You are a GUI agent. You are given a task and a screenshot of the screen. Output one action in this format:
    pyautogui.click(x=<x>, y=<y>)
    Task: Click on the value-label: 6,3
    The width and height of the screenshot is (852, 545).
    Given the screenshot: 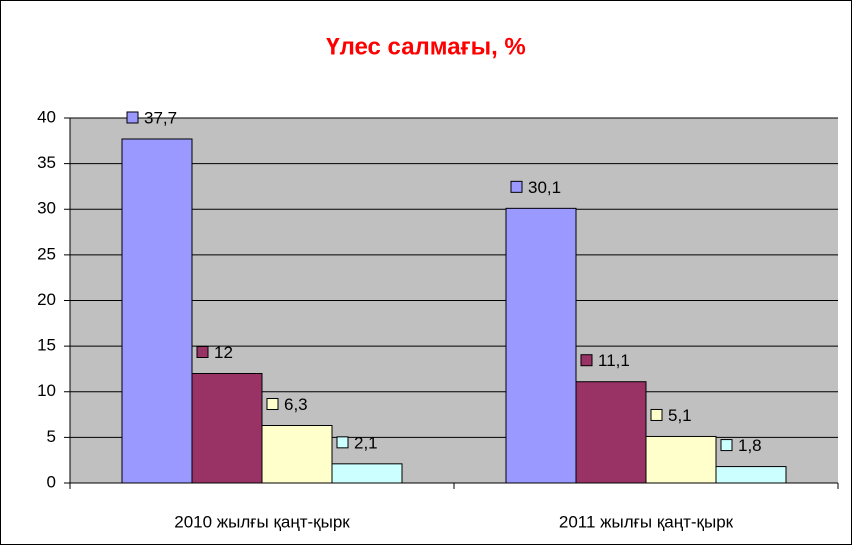 What is the action you would take?
    pyautogui.click(x=296, y=404)
    